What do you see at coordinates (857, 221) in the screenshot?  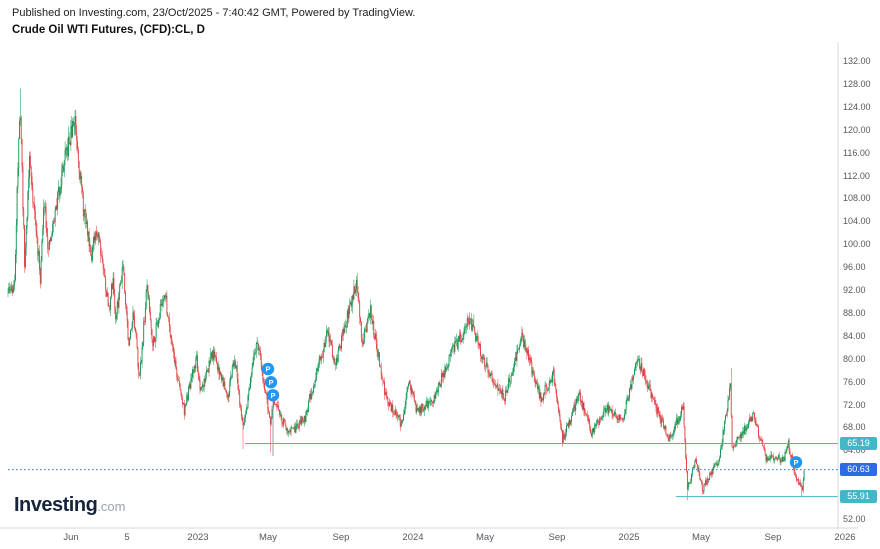 I see `y-tick-label: 104.00` at bounding box center [857, 221].